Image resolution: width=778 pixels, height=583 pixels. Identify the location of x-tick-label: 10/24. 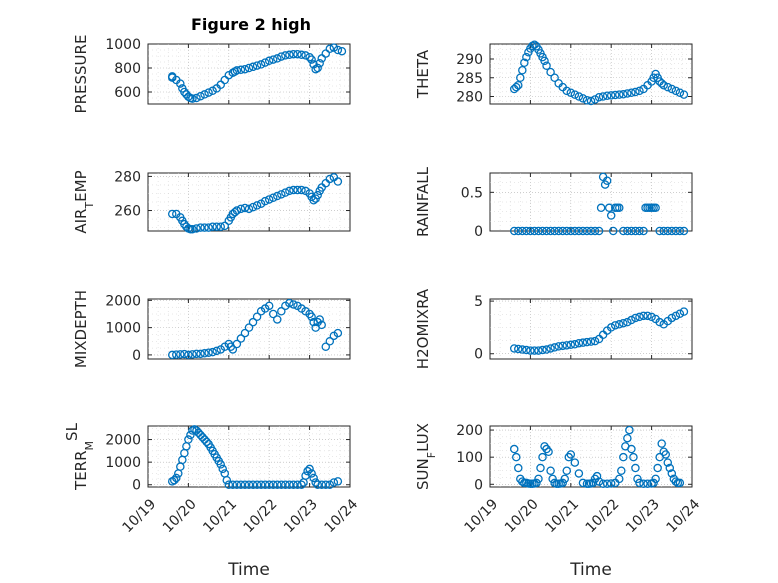
(683, 516).